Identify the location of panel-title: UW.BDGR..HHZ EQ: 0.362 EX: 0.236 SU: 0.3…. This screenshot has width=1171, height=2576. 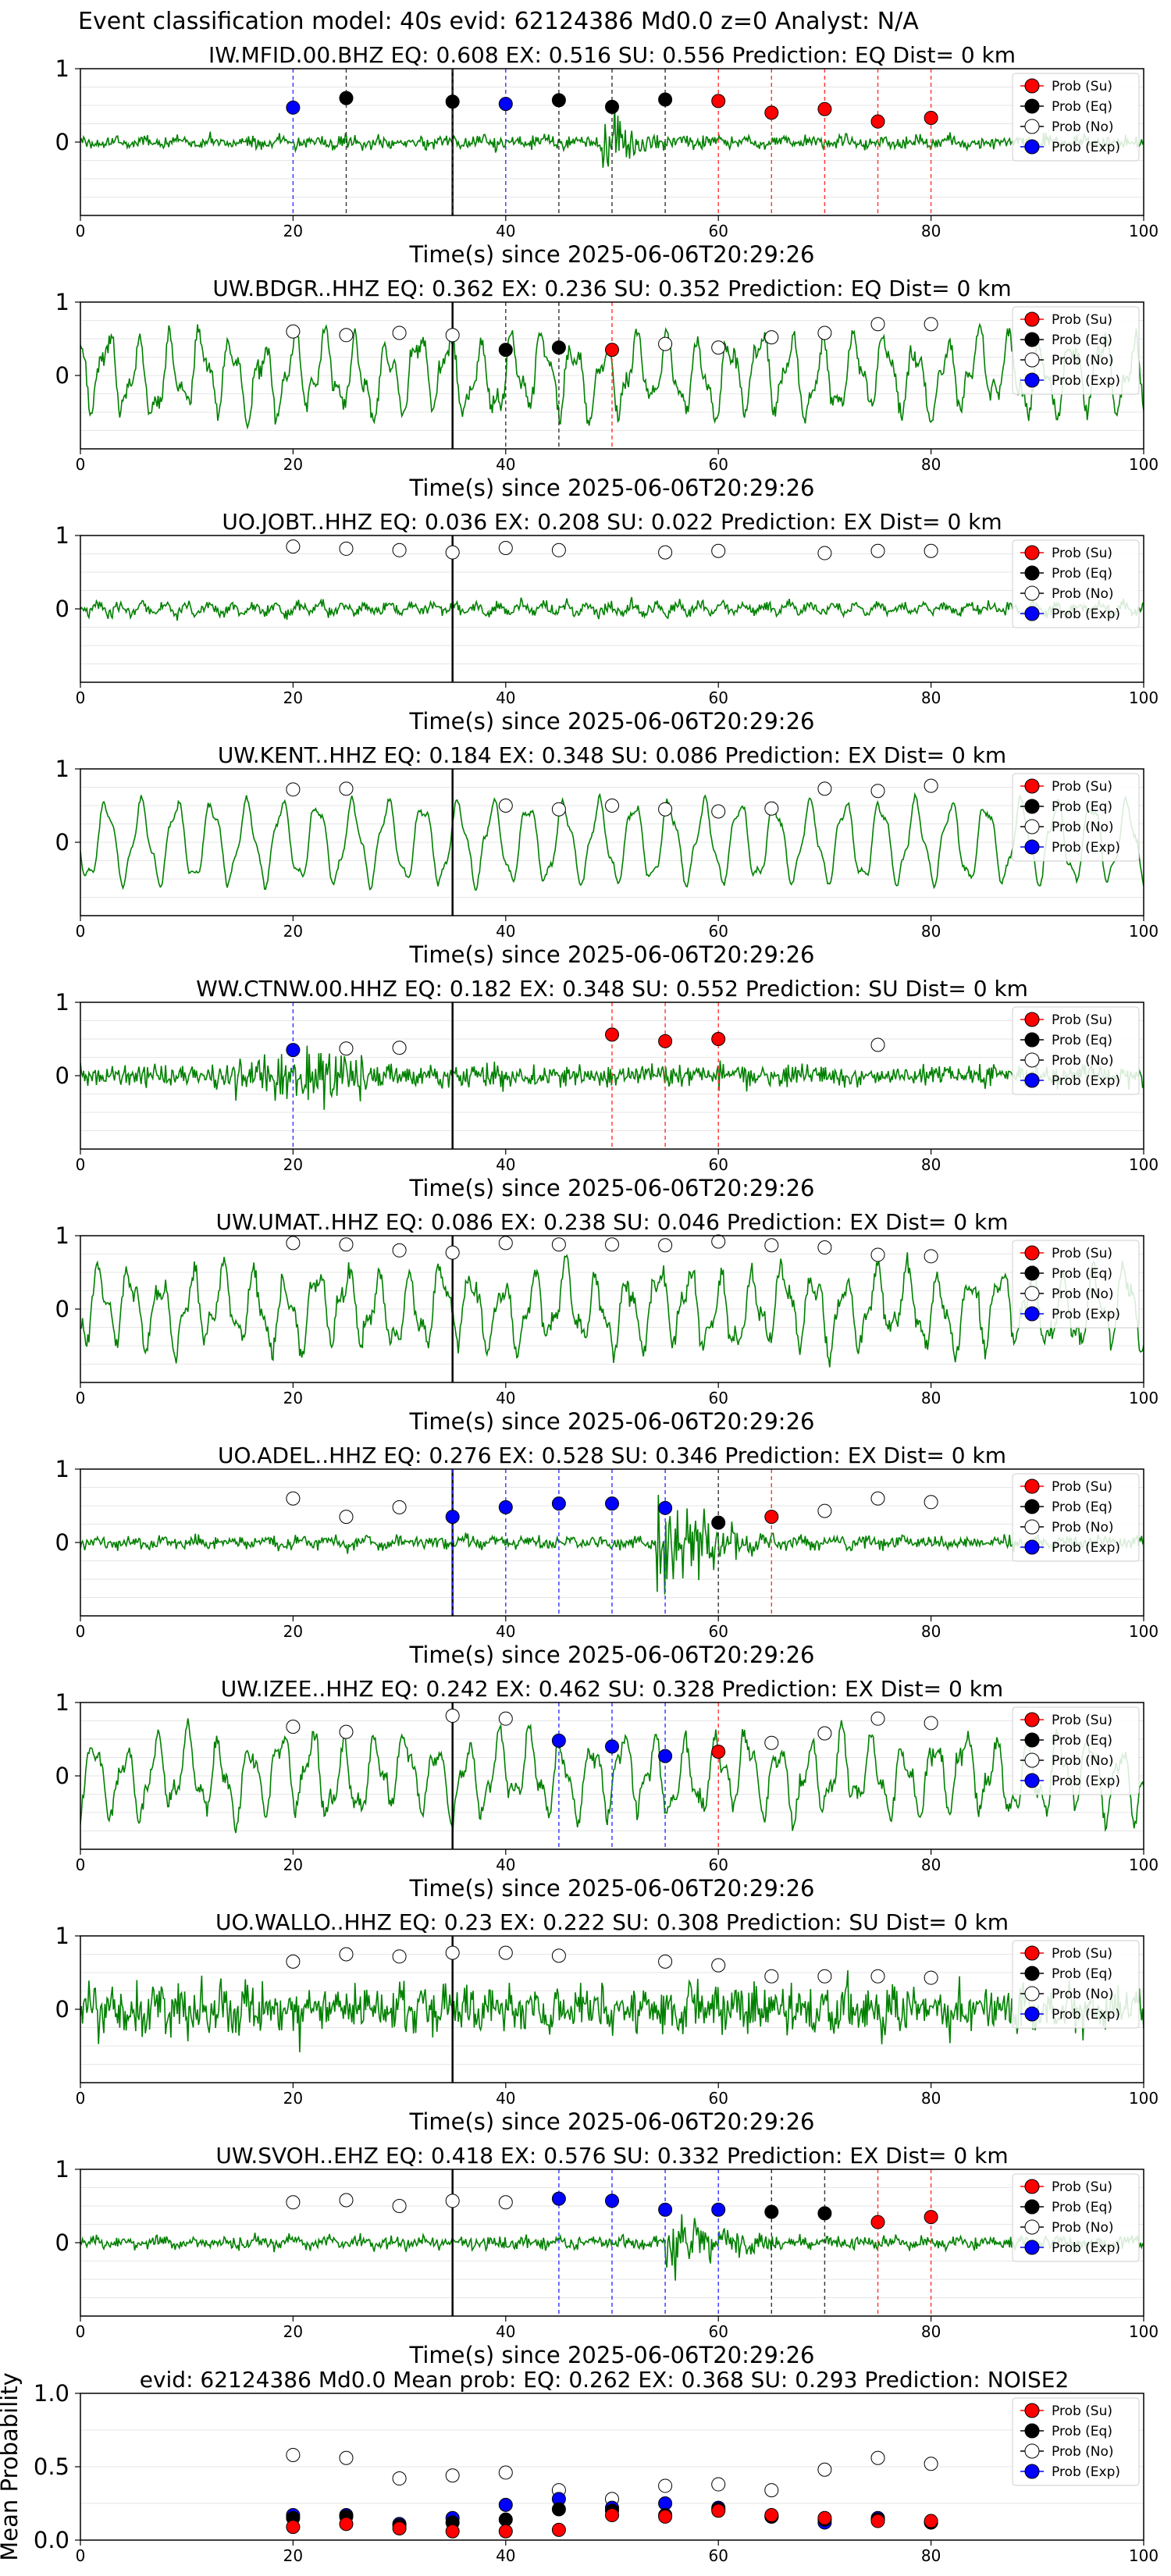
(611, 288).